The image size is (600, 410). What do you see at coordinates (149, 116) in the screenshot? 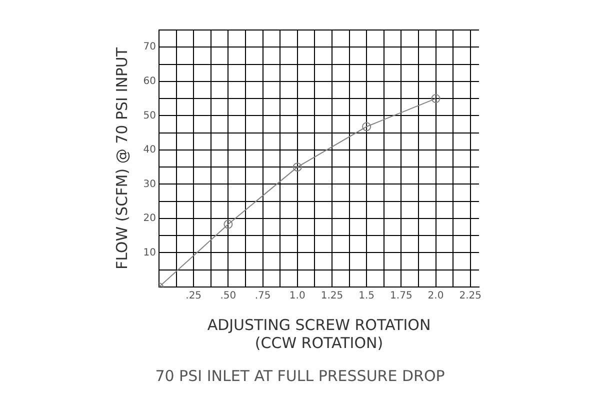
I see `y-tick-label: 50` at bounding box center [149, 116].